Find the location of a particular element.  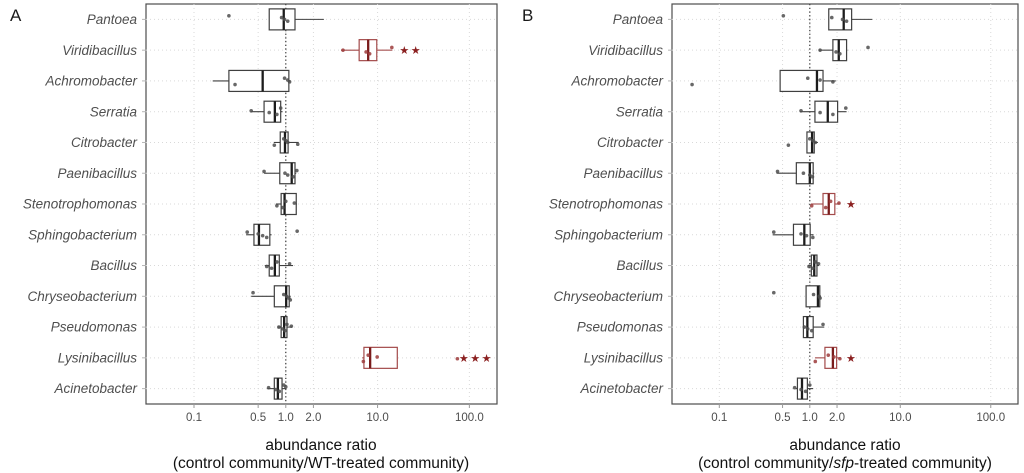

x-axis-subtitle: (control community/WT-treated community) is located at coordinates (321, 463).